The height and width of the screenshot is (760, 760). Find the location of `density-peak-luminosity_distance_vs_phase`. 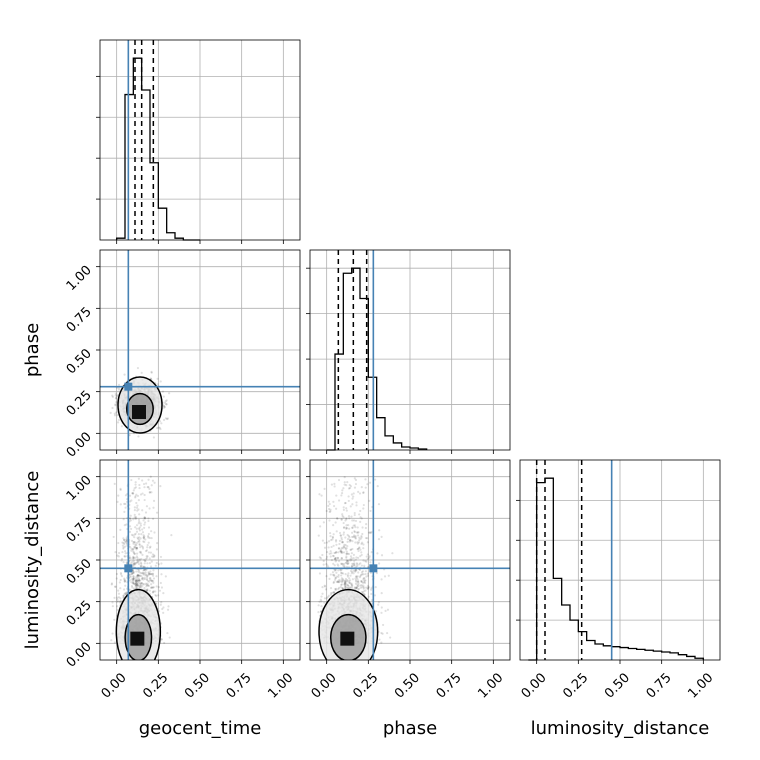

density-peak-luminosity_distance_vs_phase is located at coordinates (347, 638).